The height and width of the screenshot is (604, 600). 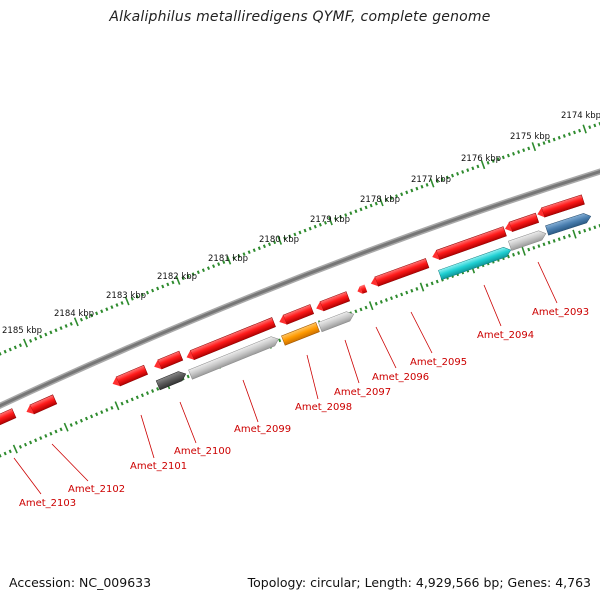 I want to click on gene-label-amet-2095: Amet_2095, so click(x=438, y=362).